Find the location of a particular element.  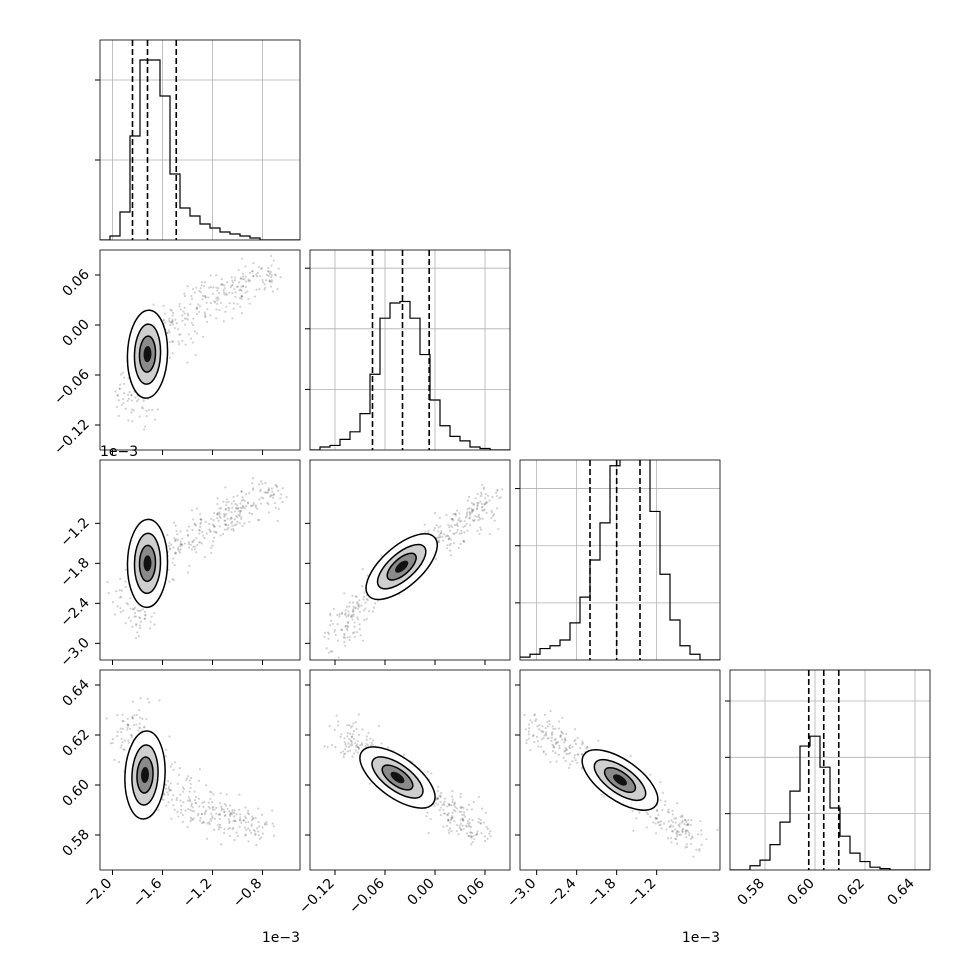

x-tick-label-0-2: −1.2 is located at coordinates (197, 893).